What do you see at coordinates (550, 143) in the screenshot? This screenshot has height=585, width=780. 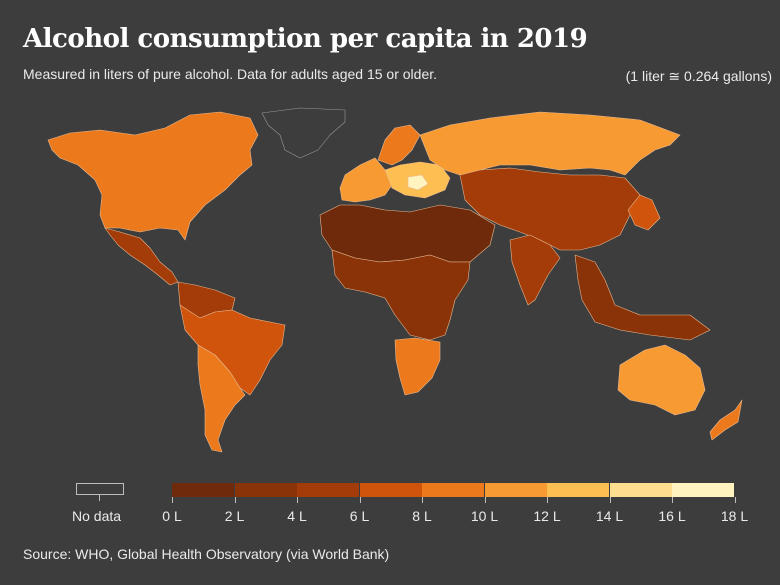 I see `map-region-russia` at bounding box center [550, 143].